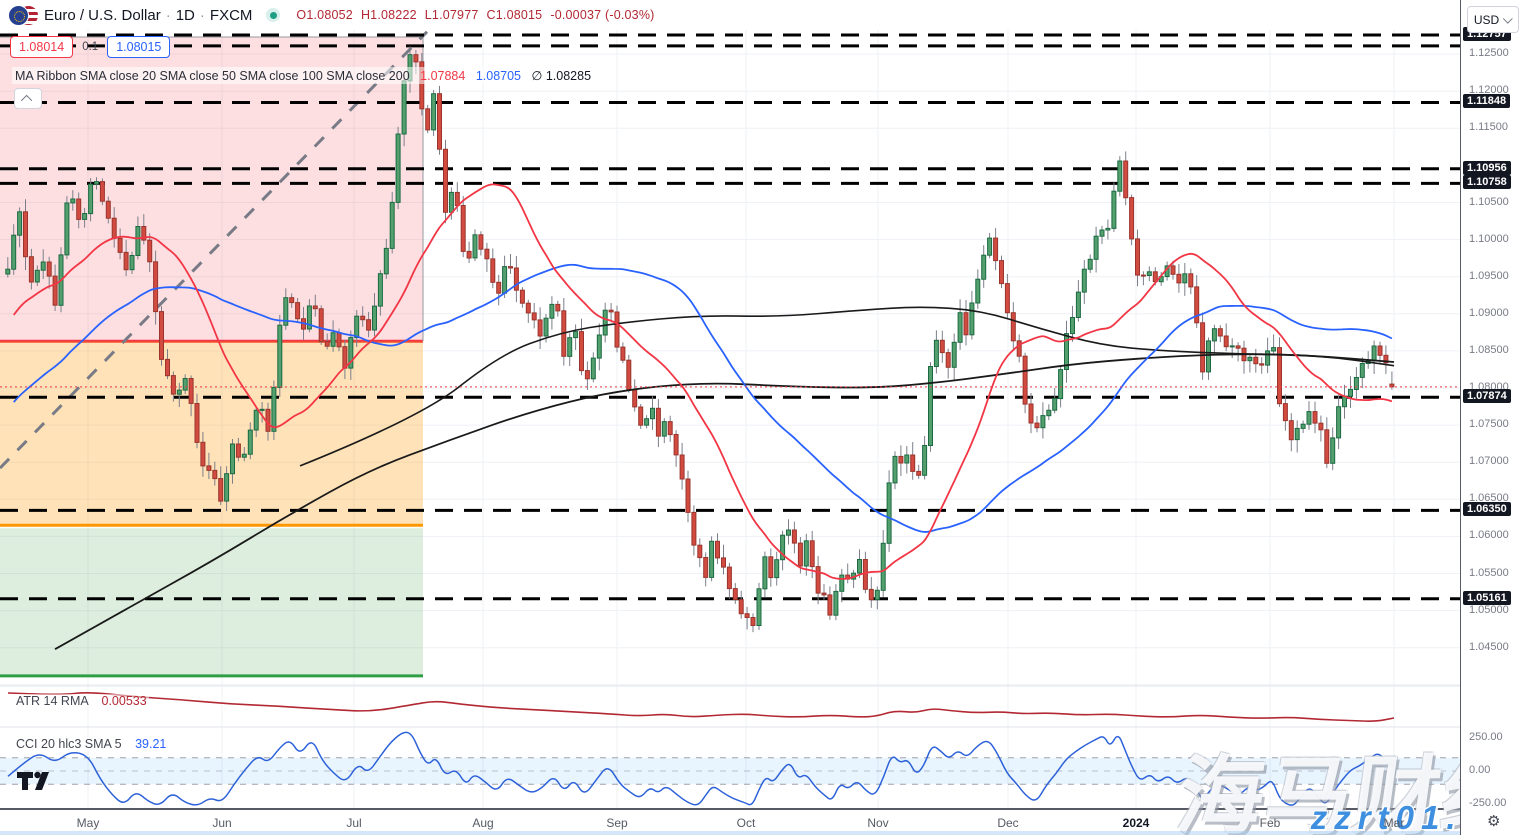 This screenshot has width=1525, height=835. Describe the element at coordinates (1394, 823) in the screenshot. I see `time-axis-label-Mar: Mar` at that location.